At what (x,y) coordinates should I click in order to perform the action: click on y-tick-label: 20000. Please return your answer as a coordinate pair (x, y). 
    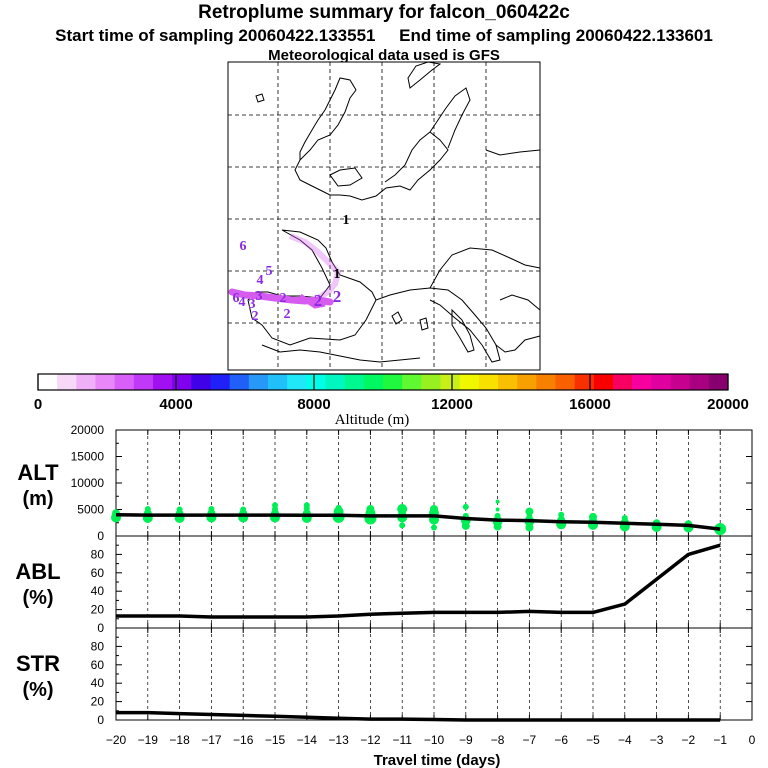
    Looking at the image, I should click on (88, 430).